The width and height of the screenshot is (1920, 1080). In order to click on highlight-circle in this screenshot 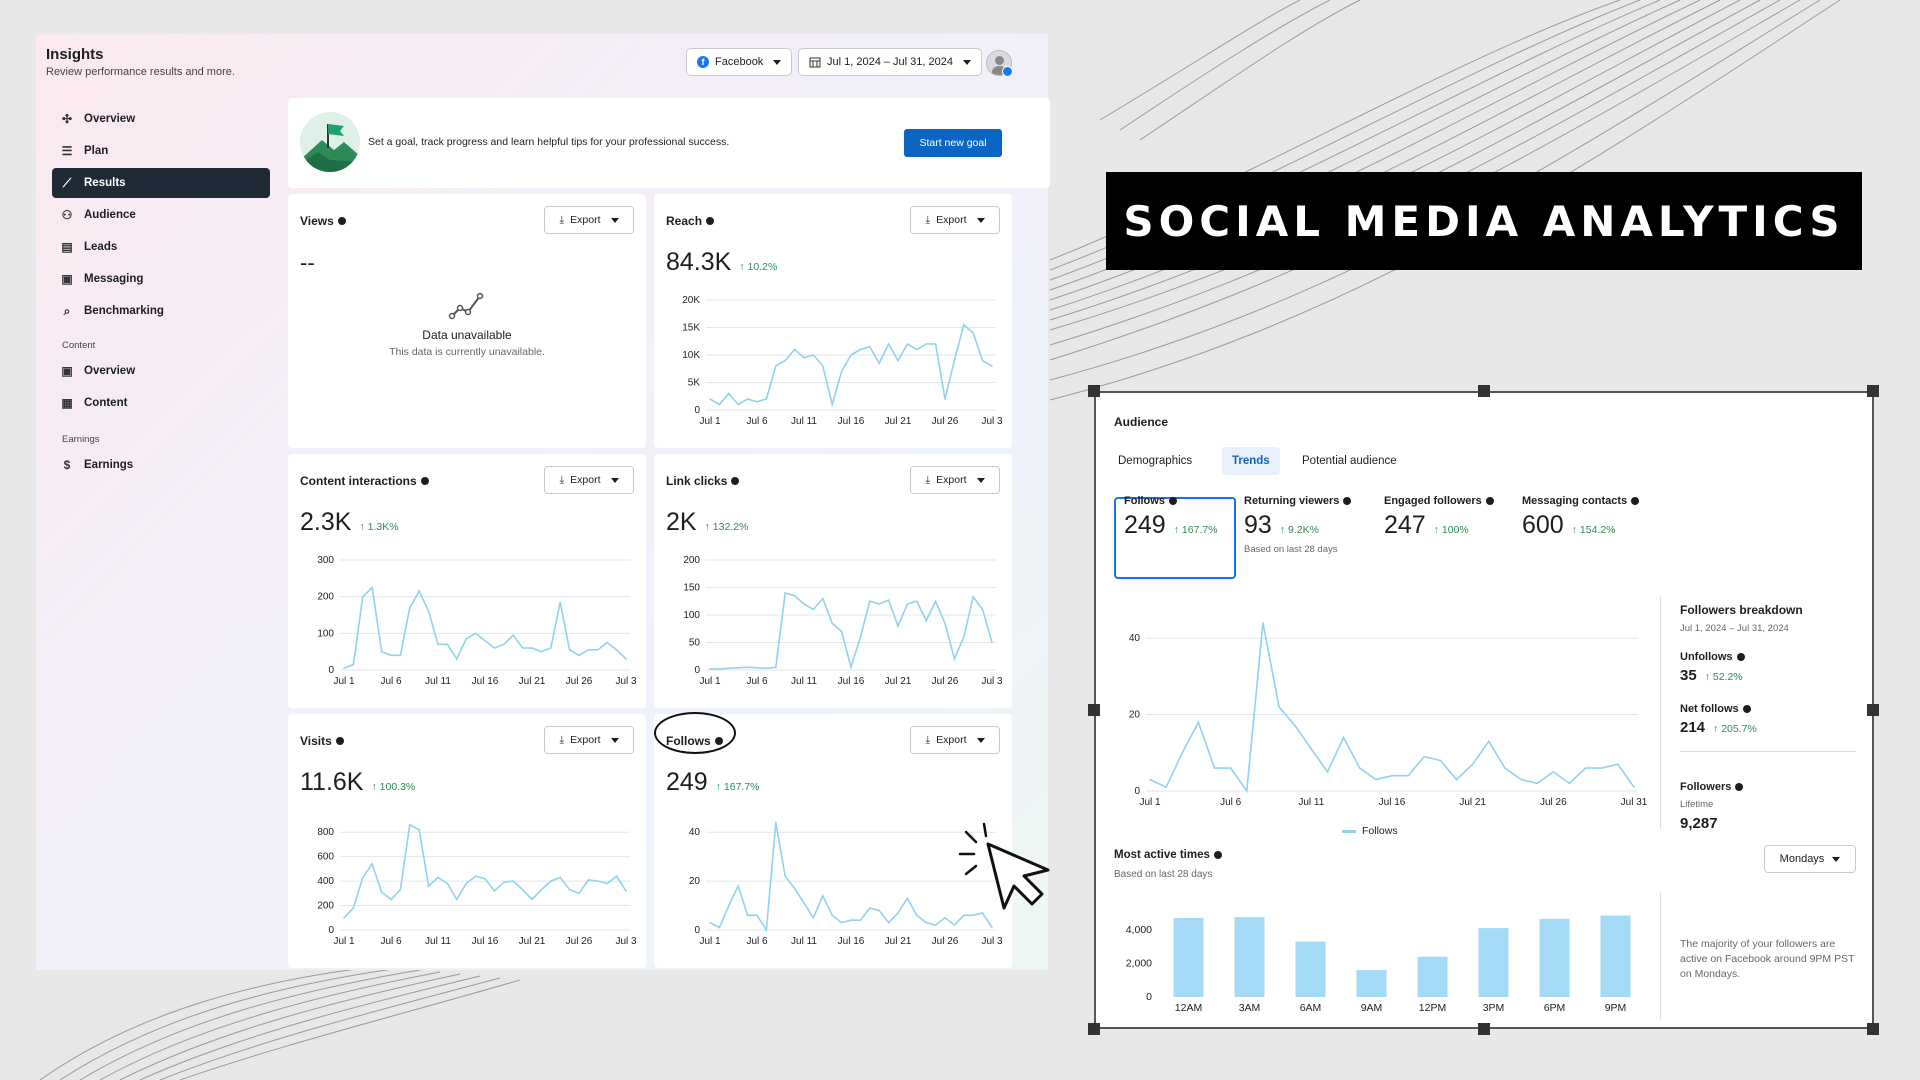, I will do `click(695, 733)`.